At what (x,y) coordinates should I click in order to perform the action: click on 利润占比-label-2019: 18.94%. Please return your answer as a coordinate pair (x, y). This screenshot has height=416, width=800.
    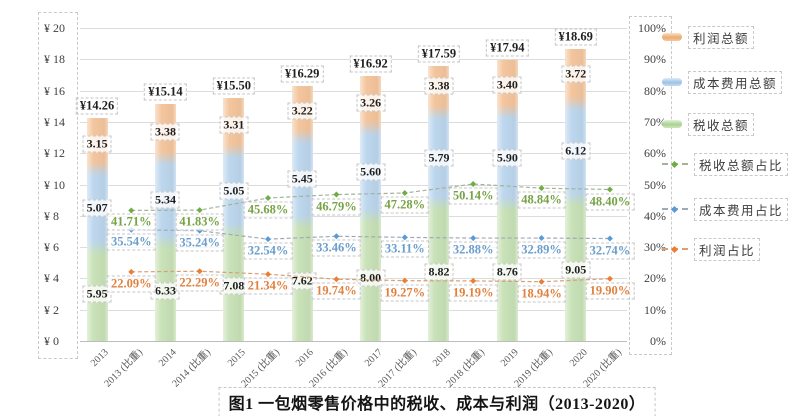
    Looking at the image, I should click on (541, 294).